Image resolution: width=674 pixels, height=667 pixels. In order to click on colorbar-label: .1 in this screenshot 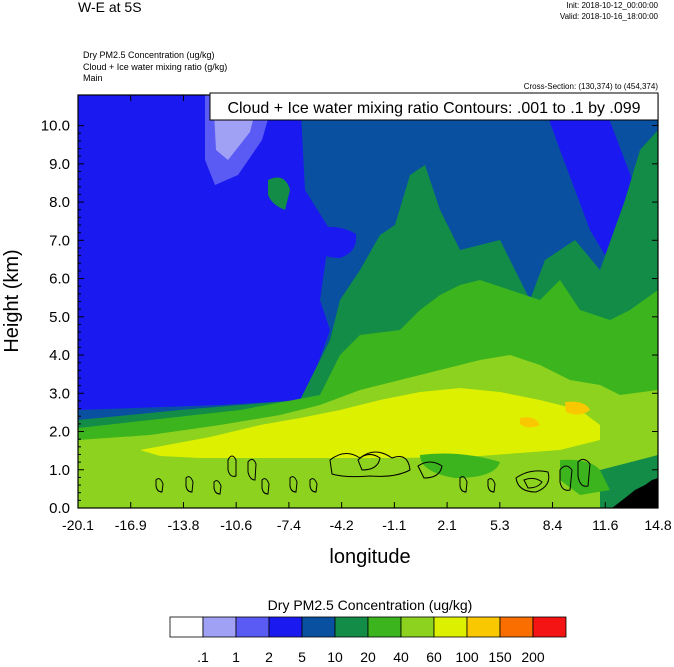, I will do `click(203, 657)`.